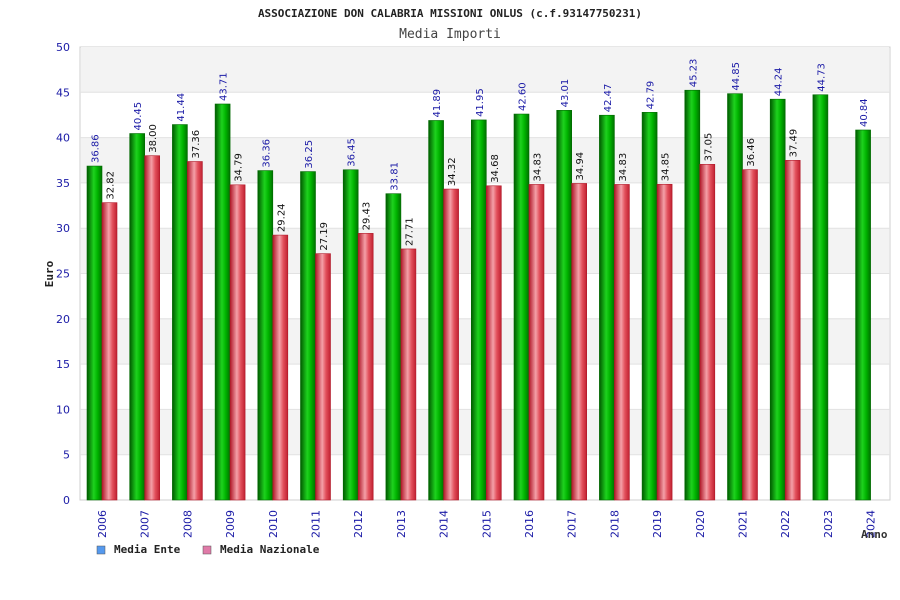 The image size is (900, 600). What do you see at coordinates (281, 217) in the screenshot?
I see `bar-value-label: 29.24` at bounding box center [281, 217].